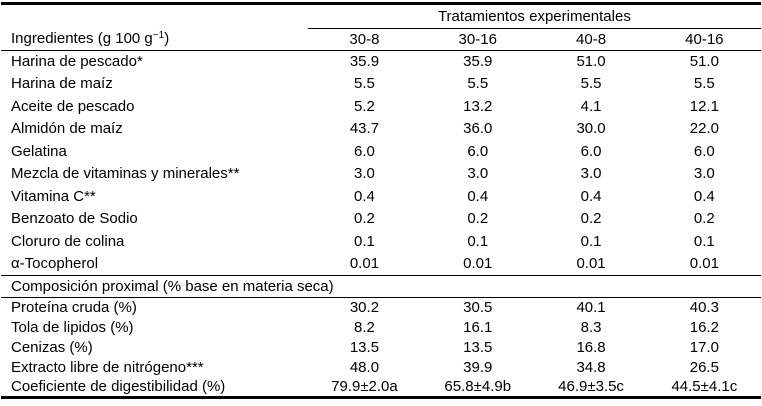  I want to click on cell-value: 16.1, so click(478, 327).